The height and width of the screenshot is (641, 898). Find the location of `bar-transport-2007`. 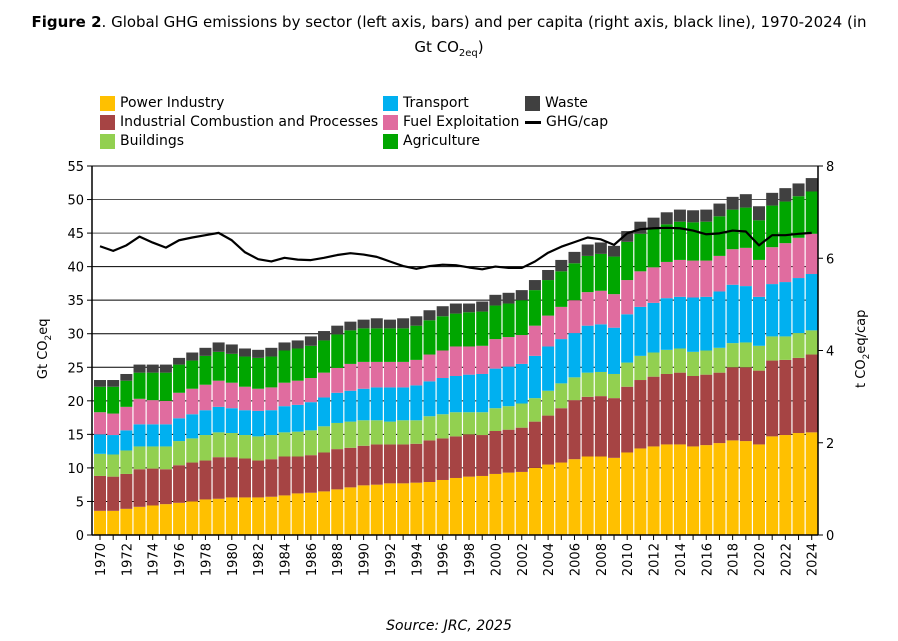

bar-transport-2007 is located at coordinates (587, 349).